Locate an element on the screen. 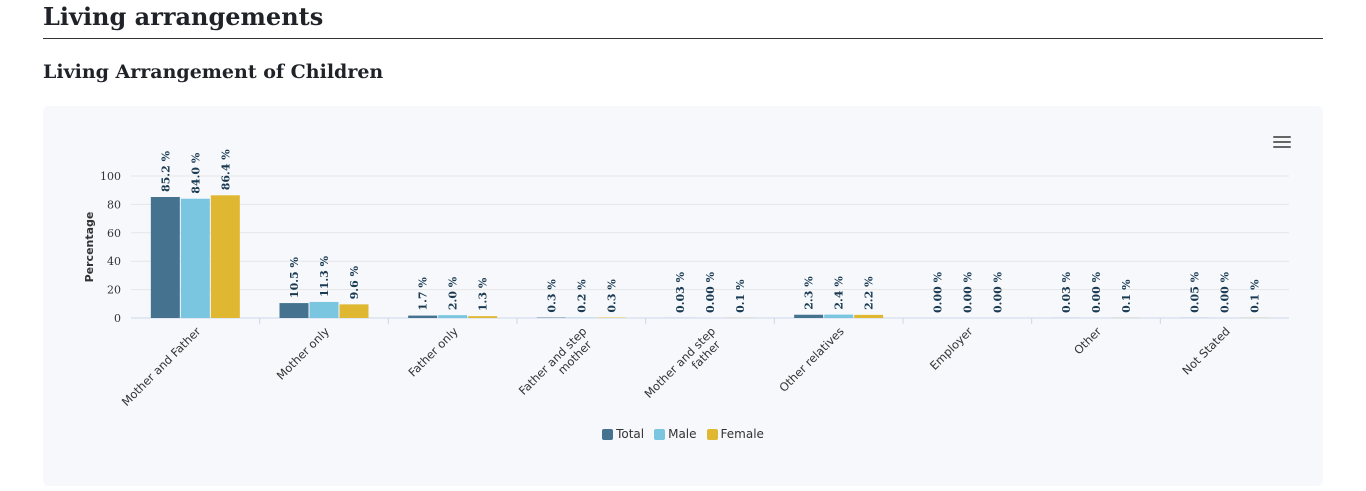  section-divider is located at coordinates (683, 38).